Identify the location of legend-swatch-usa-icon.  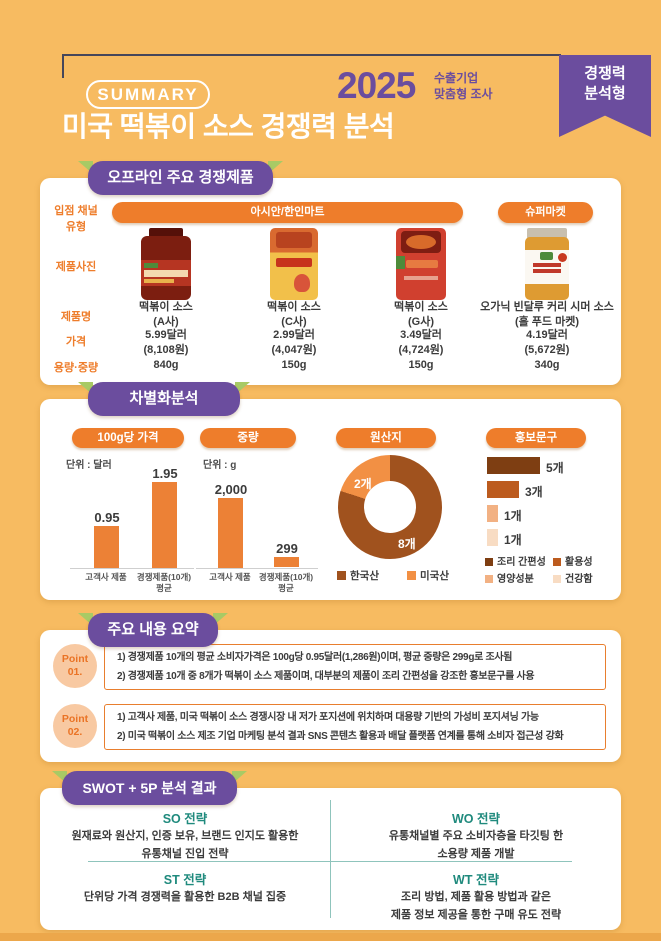
(411, 575).